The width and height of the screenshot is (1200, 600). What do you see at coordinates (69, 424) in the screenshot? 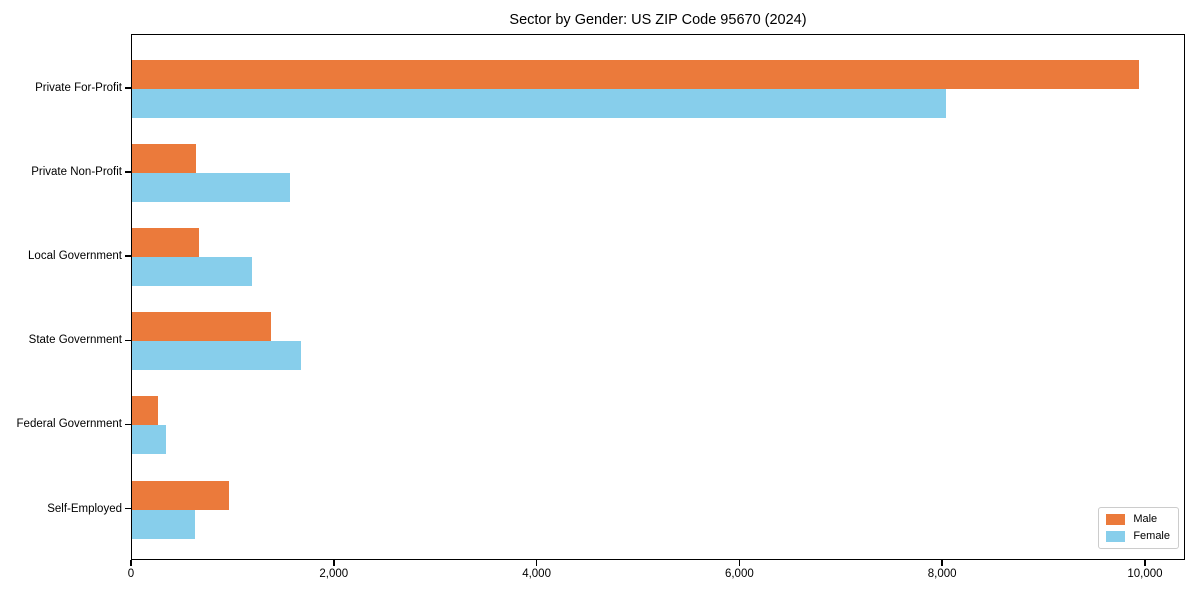
I see `y-axis-label-federal-government: Federal Government` at bounding box center [69, 424].